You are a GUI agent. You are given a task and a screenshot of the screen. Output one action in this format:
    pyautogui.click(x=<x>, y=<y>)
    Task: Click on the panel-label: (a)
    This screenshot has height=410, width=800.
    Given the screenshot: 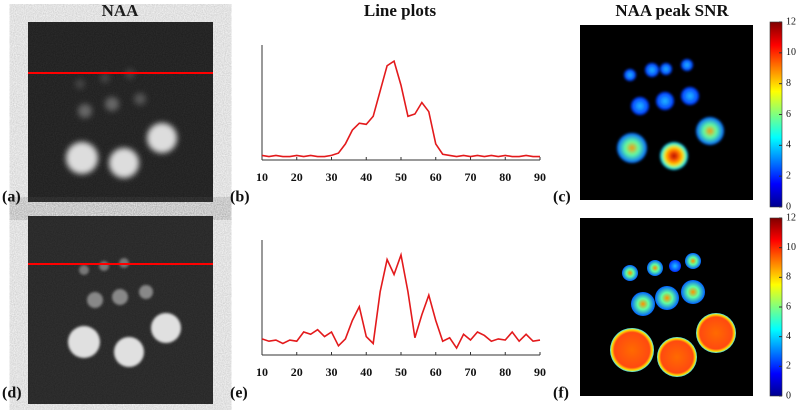 What is the action you would take?
    pyautogui.click(x=11, y=197)
    